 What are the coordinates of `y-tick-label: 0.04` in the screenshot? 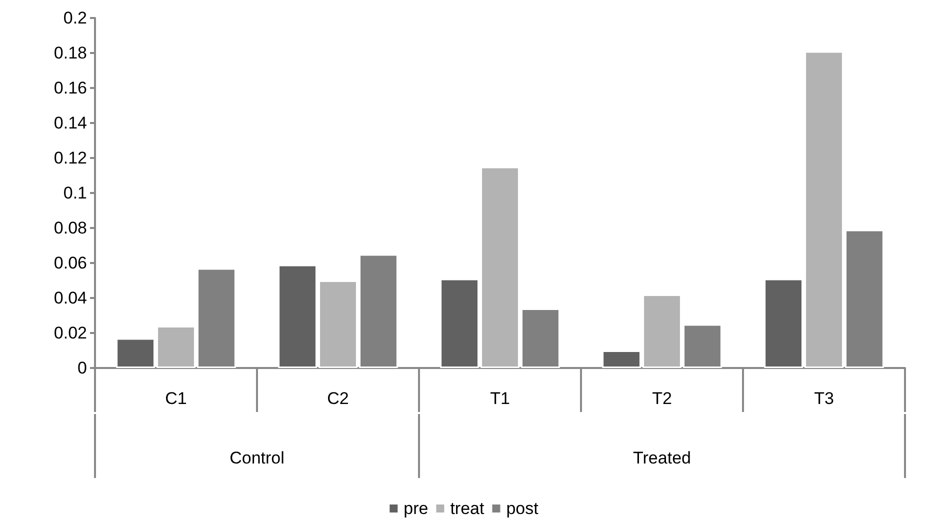 It's located at (70, 298).